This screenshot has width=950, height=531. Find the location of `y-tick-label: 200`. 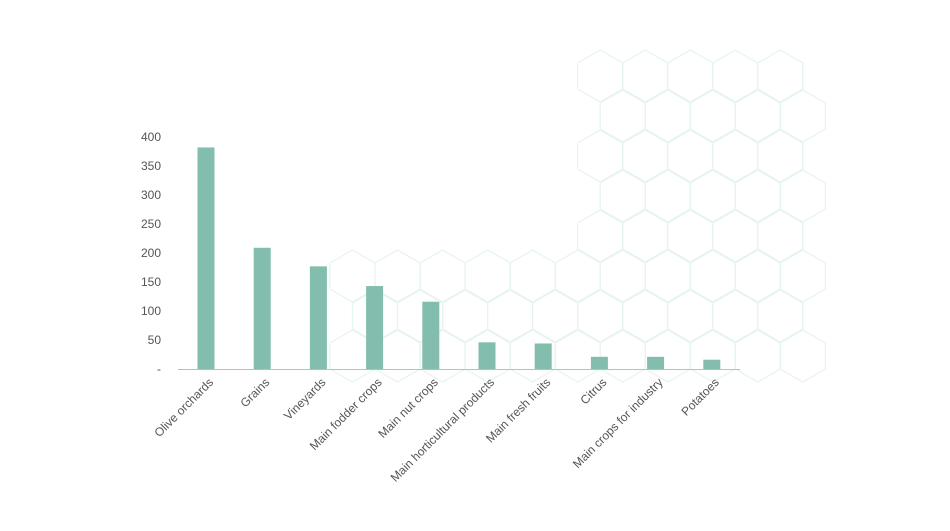

y-tick-label: 200 is located at coordinates (151, 253).